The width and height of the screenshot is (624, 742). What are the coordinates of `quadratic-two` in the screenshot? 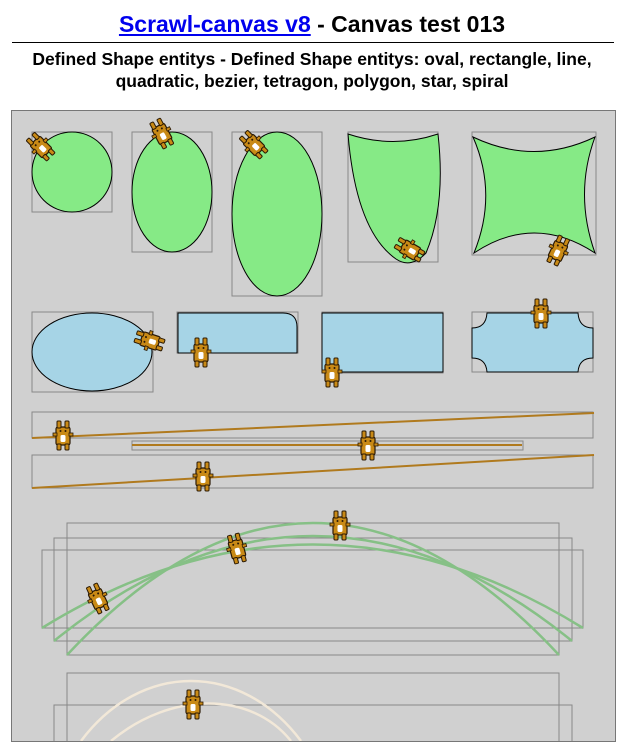 It's located at (313, 588).